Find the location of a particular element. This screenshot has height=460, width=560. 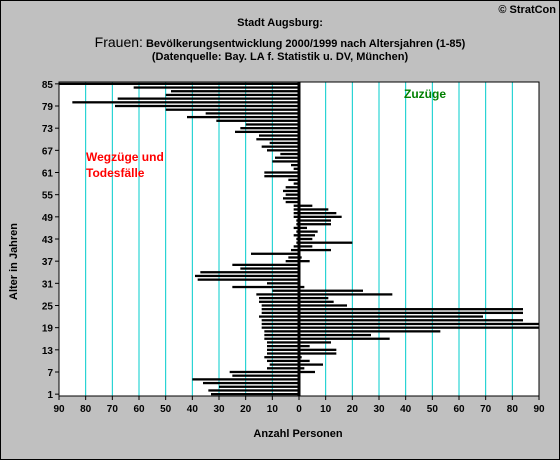

chart-title-line1: Stadt Augsburg: is located at coordinates (280, 23).